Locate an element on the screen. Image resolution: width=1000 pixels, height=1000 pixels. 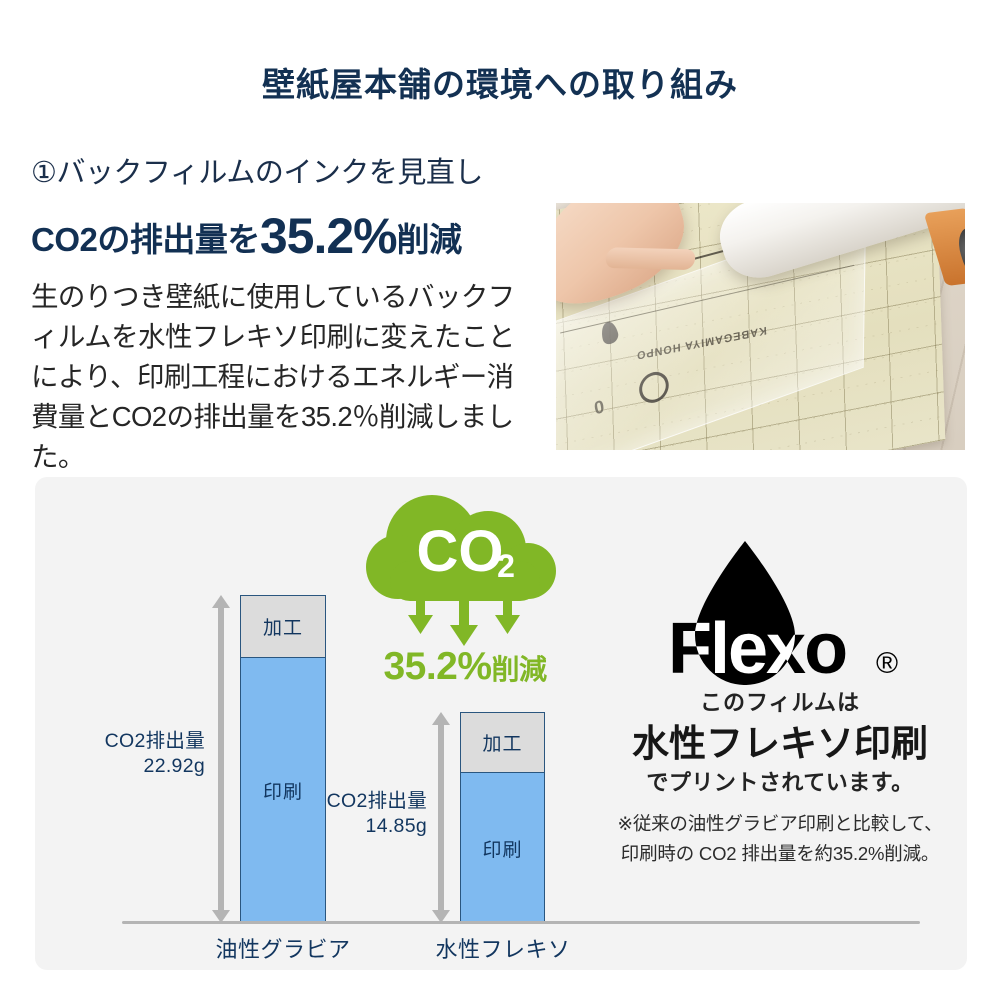
intro-headline: CO2の排出量を35.2%削減 is located at coordinates (291, 236).